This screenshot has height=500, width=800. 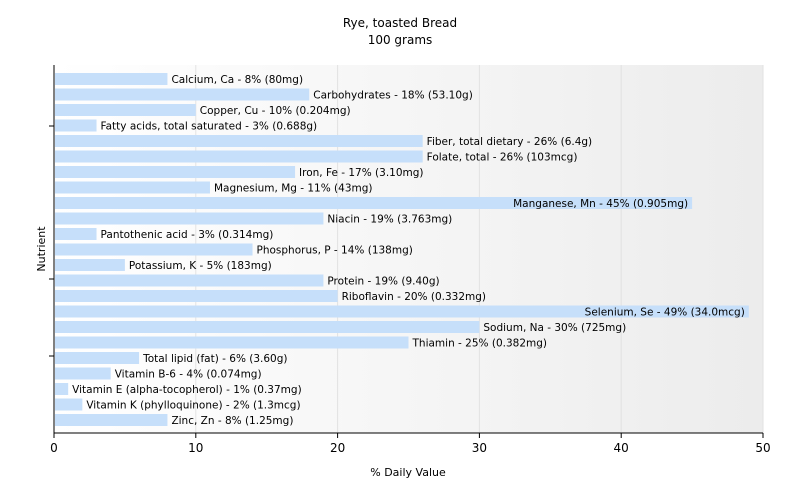 What do you see at coordinates (621, 448) in the screenshot?
I see `x-tick-label: 40` at bounding box center [621, 448].